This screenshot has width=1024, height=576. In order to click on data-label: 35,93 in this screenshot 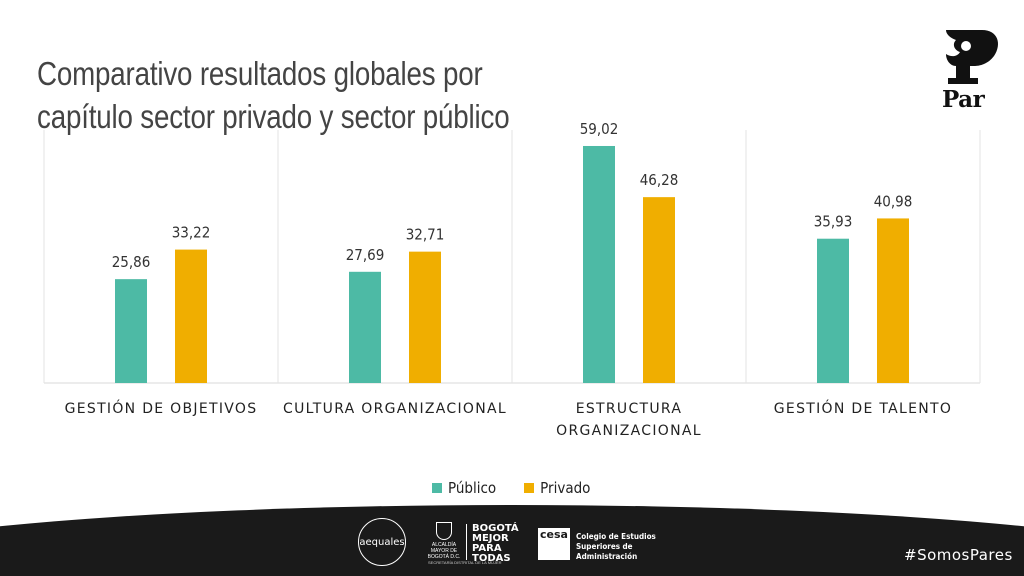, I will do `click(833, 222)`.